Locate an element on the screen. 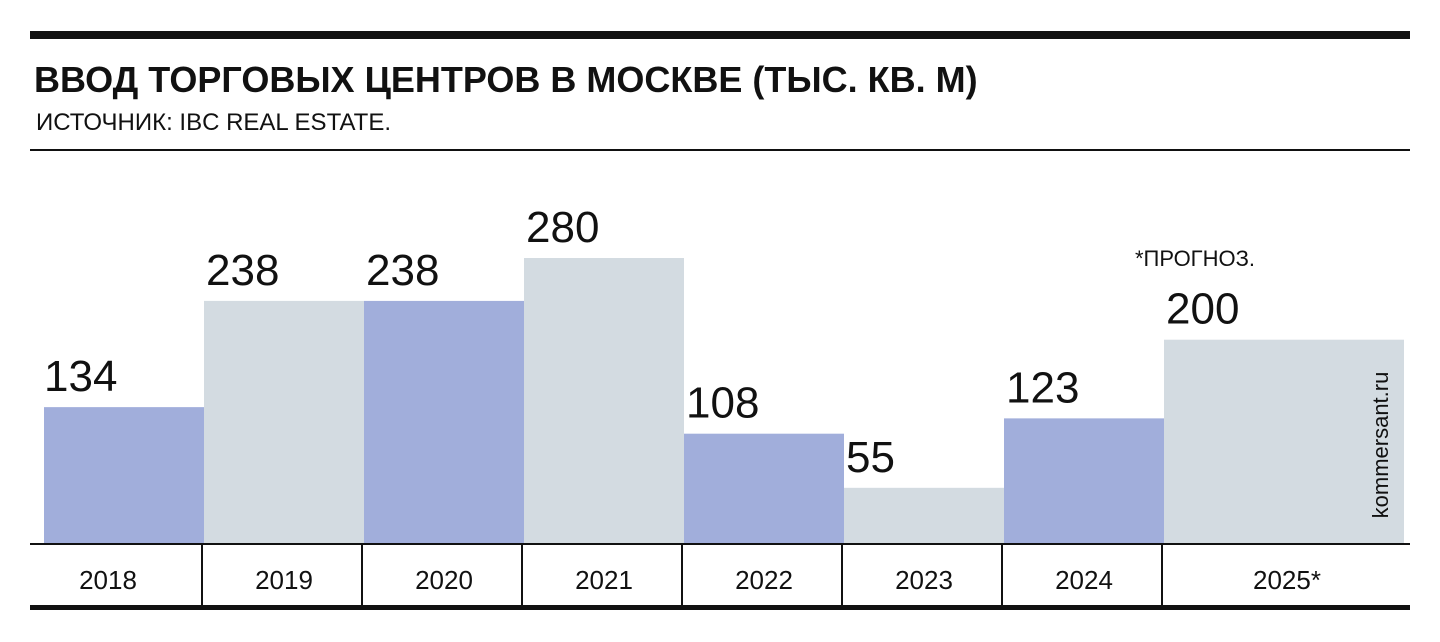  x-tick-label: 2023 is located at coordinates (924, 580).